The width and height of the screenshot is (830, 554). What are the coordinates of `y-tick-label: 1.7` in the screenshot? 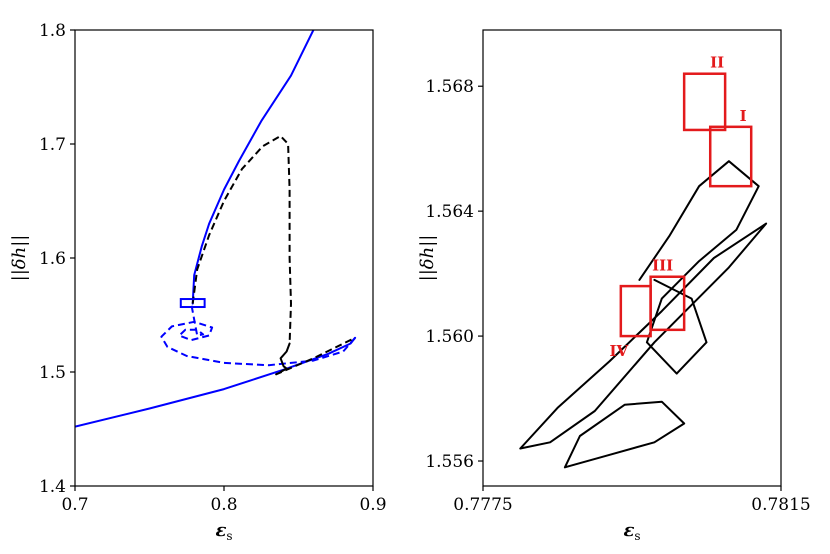 It's located at (52, 145).